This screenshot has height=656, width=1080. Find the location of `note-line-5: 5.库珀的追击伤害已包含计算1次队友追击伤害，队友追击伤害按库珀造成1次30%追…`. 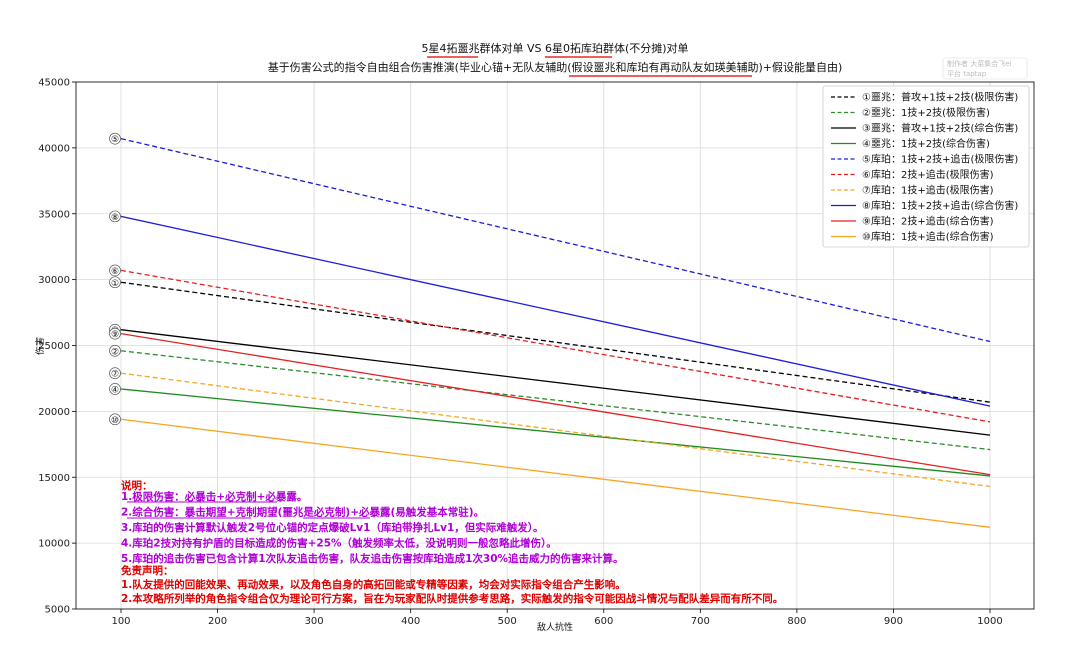

note-line-5: 5.库珀的追击伤害已包含计算1次队友追击伤害，队友追击伤害按库珀造成1次30%追… is located at coordinates (372, 558).